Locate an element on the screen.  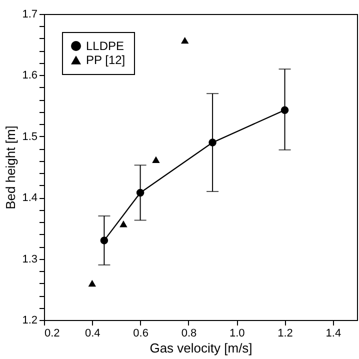
y-axis-title: Bed height [m] is located at coordinates (10, 168).